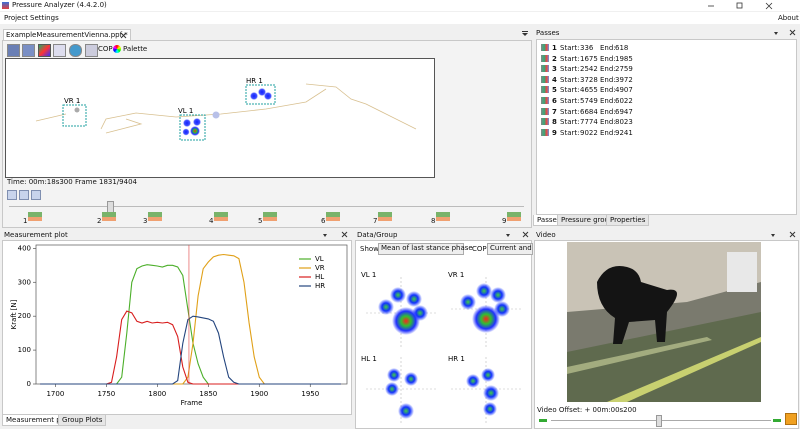 The image size is (800, 429). What do you see at coordinates (554, 69) in the screenshot?
I see `pass-id: 3` at bounding box center [554, 69].